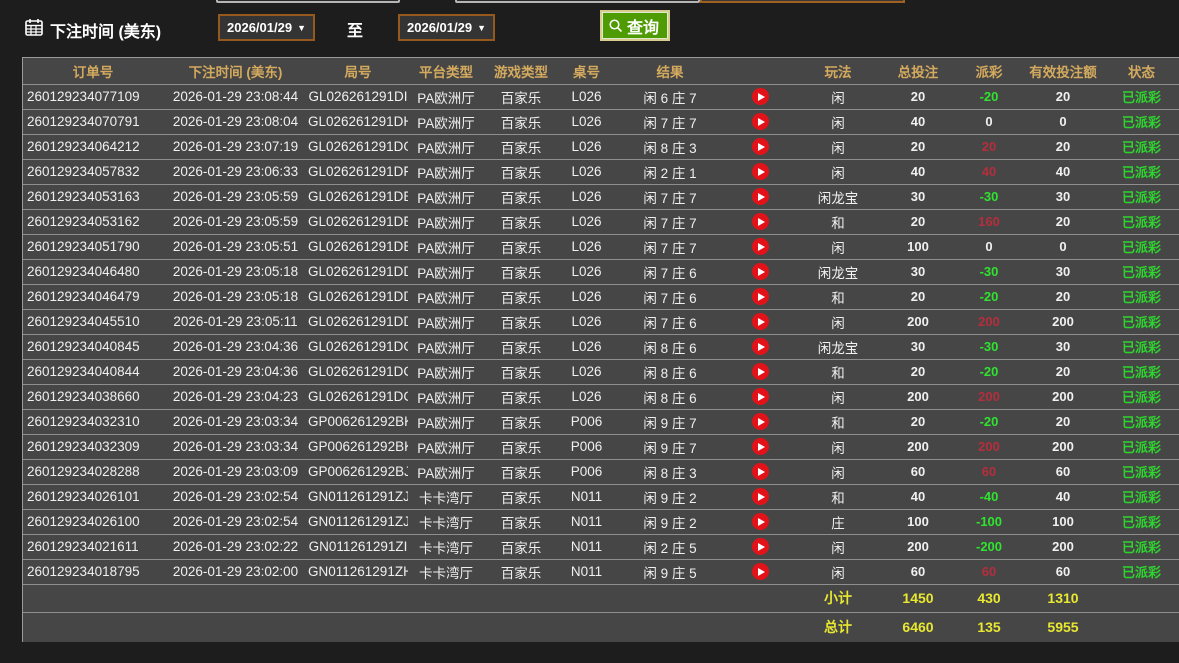  Describe the element at coordinates (93, 171) in the screenshot. I see `cell-order-number: 260129234057832` at that location.